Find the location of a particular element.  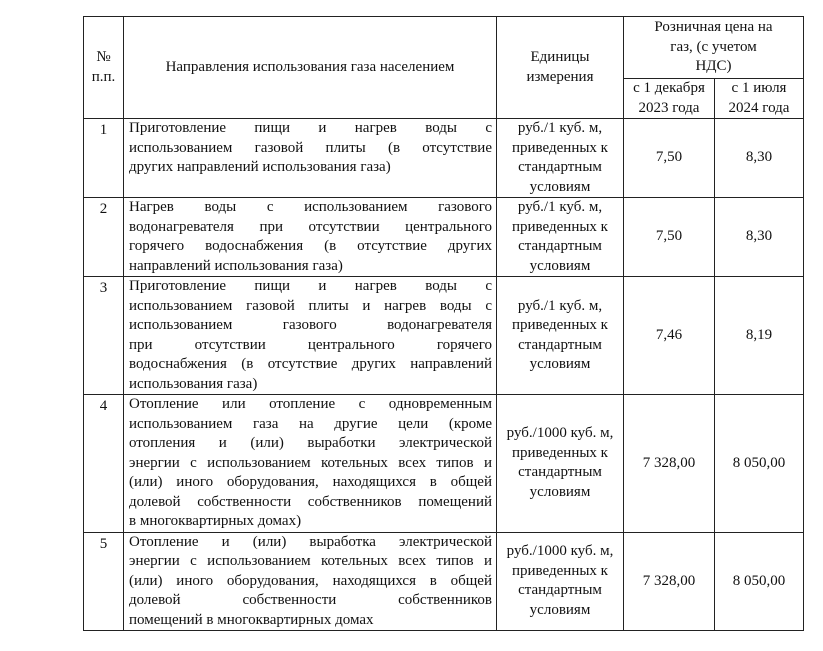

header-price: Розничная цена на газ, (с учетом НДС) is located at coordinates (713, 47).